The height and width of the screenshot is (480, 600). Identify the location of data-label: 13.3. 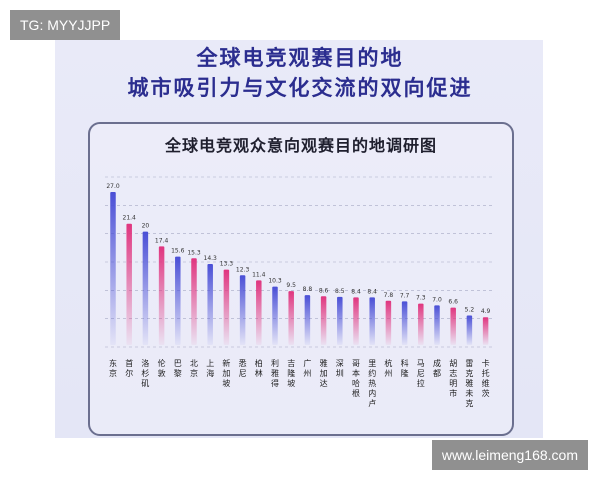
(227, 264).